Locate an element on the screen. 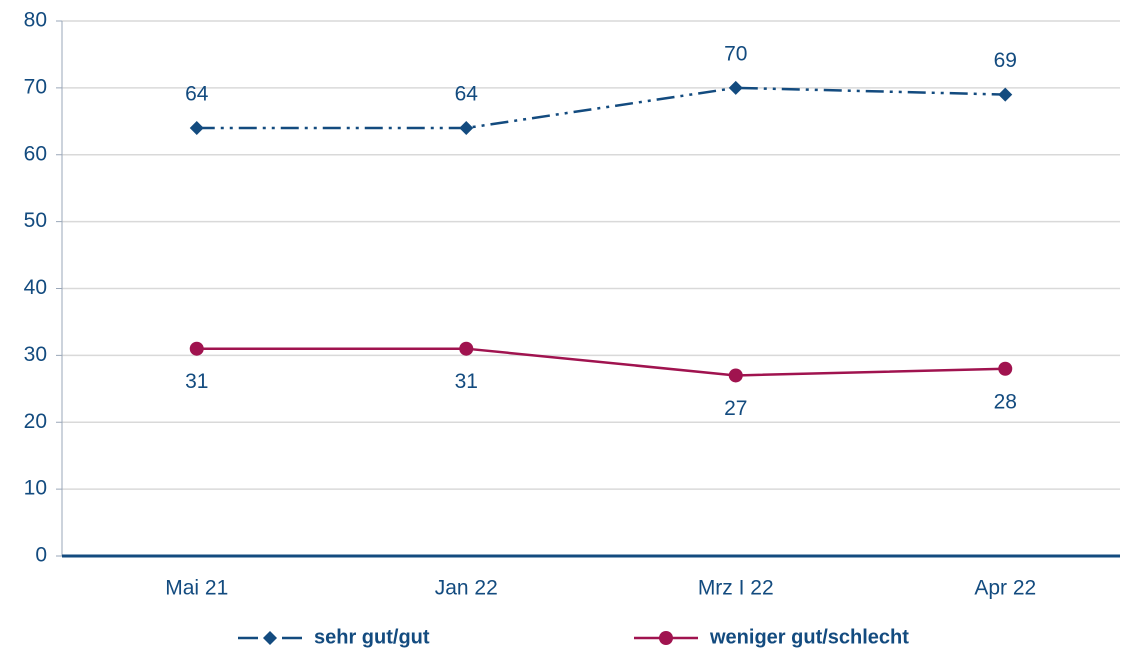 The image size is (1130, 659). y-tick-label: 60 is located at coordinates (35, 153).